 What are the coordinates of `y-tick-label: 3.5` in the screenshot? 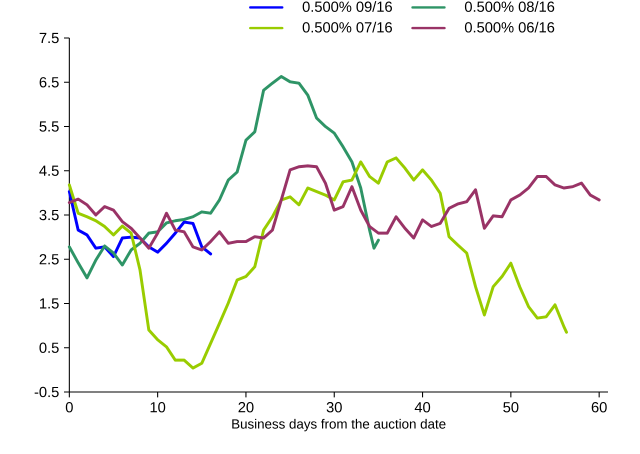 It's located at (49, 215).